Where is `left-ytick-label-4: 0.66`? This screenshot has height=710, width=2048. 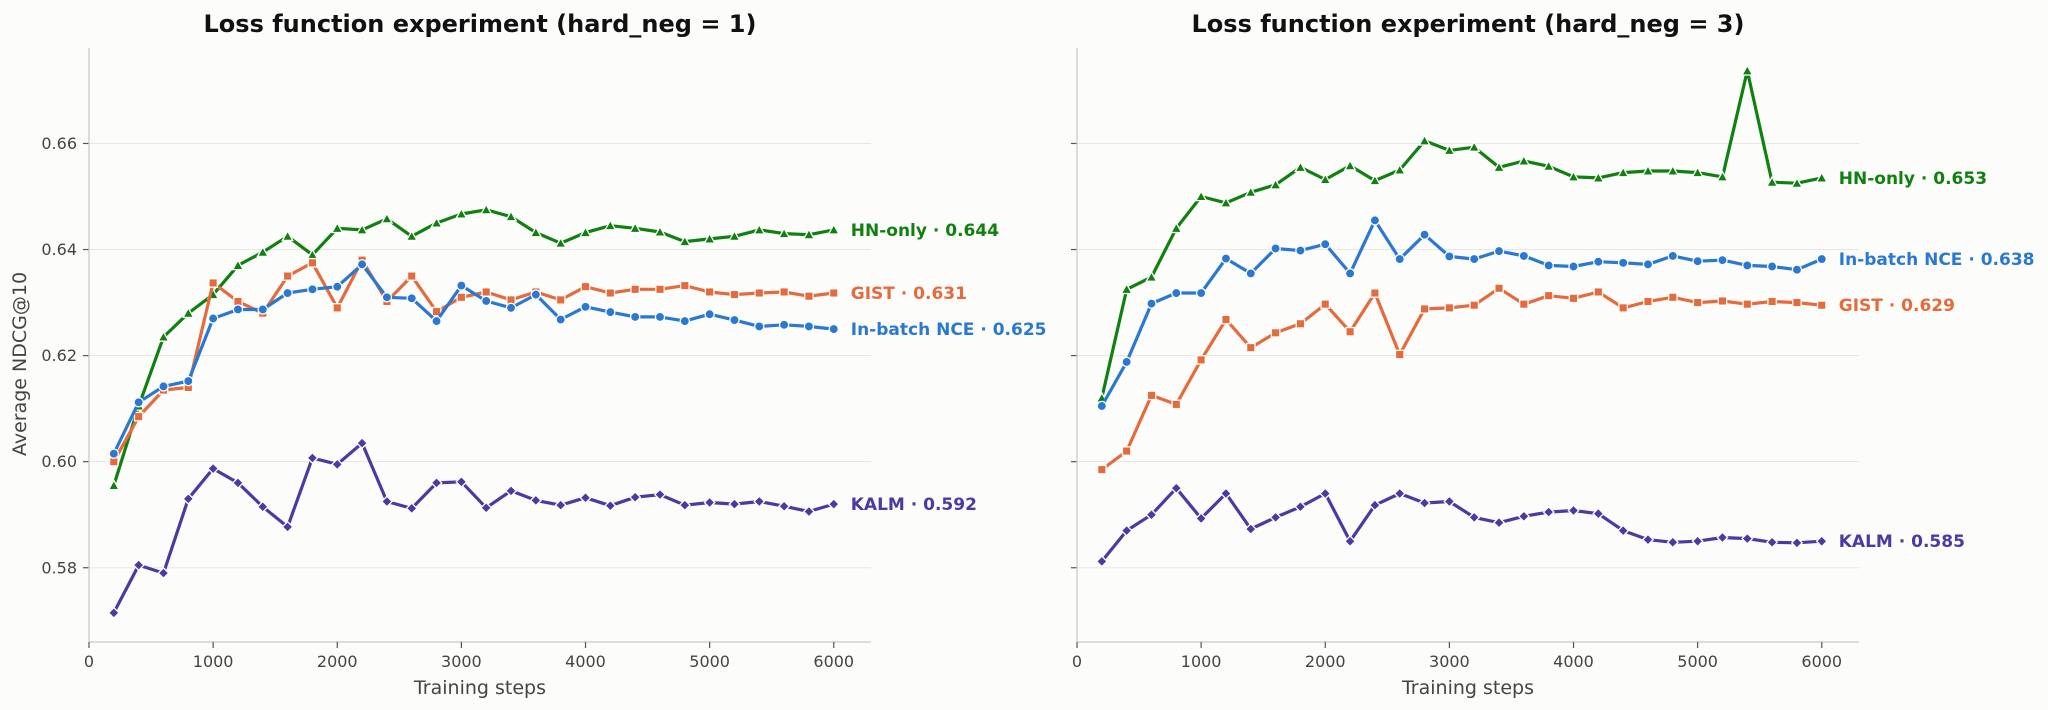
left-ytick-label-4: 0.66 is located at coordinates (59, 143).